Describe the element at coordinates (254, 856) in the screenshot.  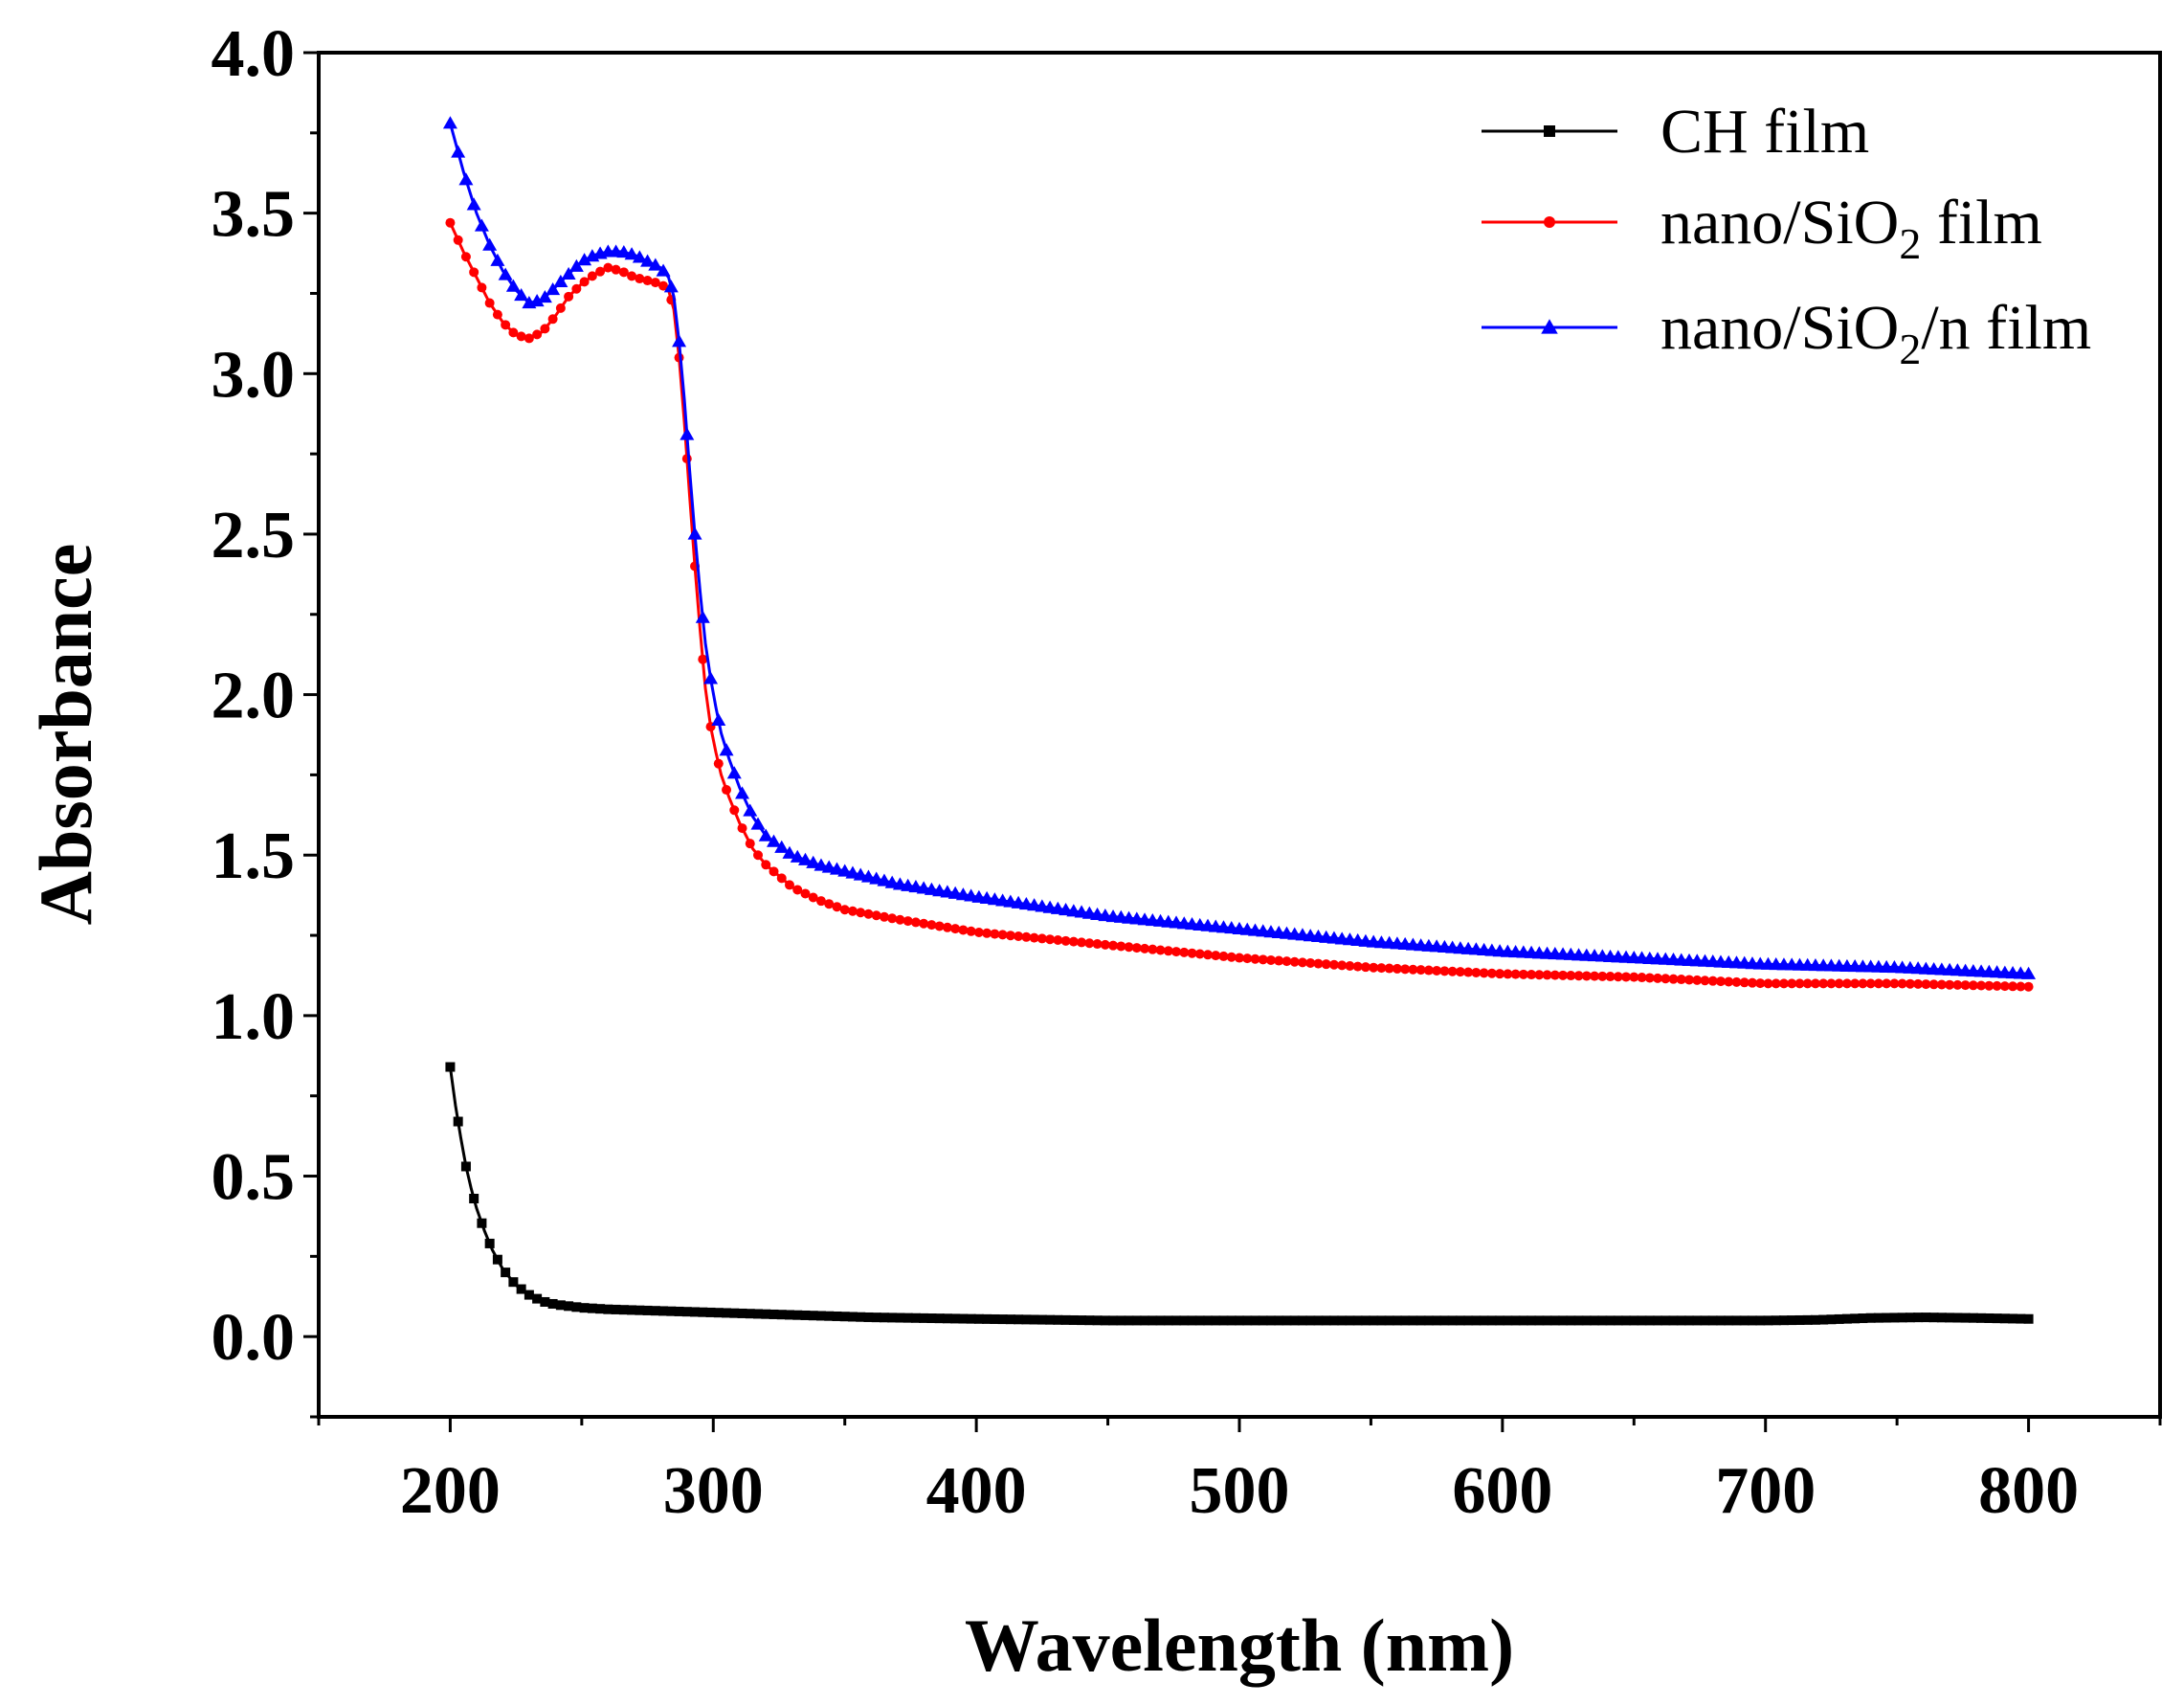
I see `y-tick-label: 1.5` at that location.